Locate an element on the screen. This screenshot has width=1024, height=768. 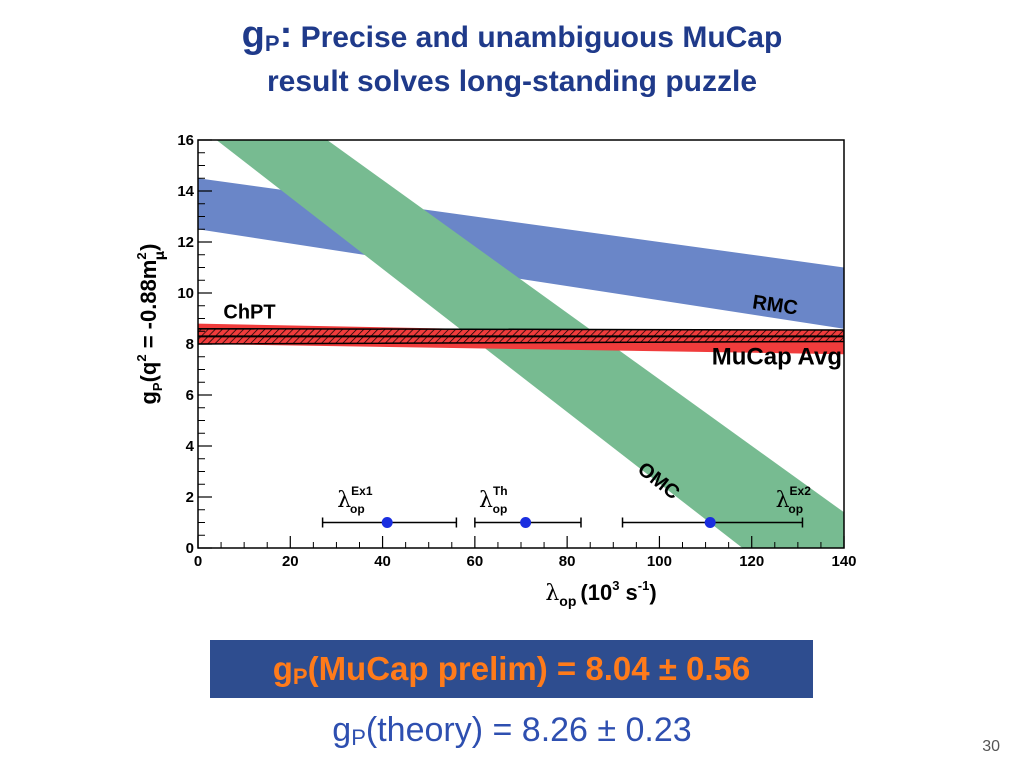
point-label-2: λTh op is located at coordinates (493, 500).